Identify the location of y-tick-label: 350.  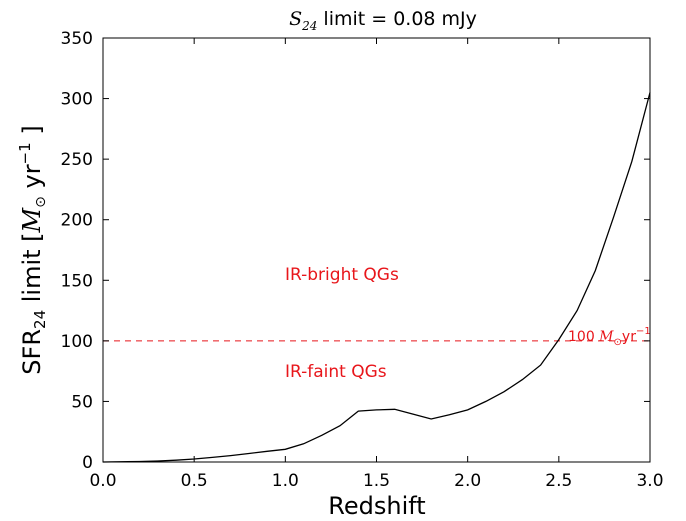
(77, 39).